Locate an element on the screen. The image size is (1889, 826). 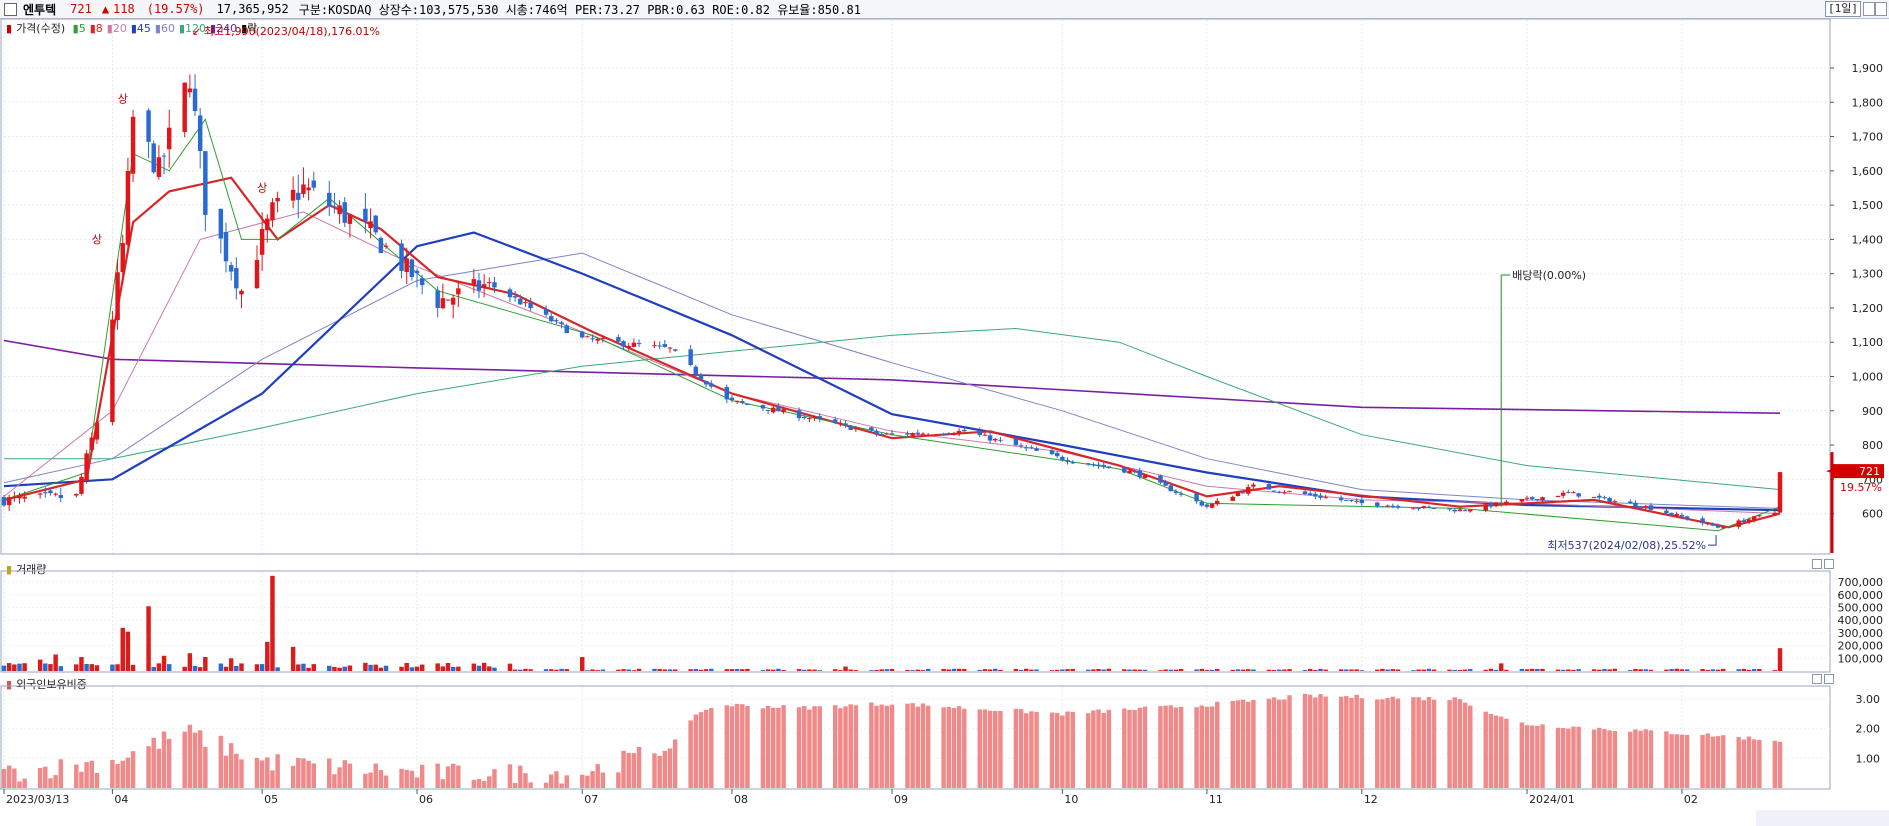
foreign-panel-minimize-icon is located at coordinates (1817, 679).